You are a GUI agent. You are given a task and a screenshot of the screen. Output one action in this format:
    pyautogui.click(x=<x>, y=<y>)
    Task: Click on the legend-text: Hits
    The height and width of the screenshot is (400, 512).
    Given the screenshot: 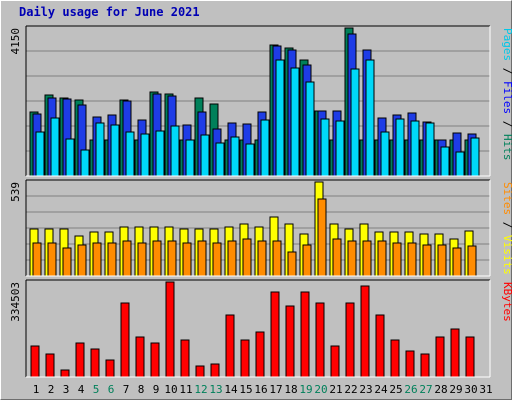 What is the action you would take?
    pyautogui.click(x=506, y=147)
    